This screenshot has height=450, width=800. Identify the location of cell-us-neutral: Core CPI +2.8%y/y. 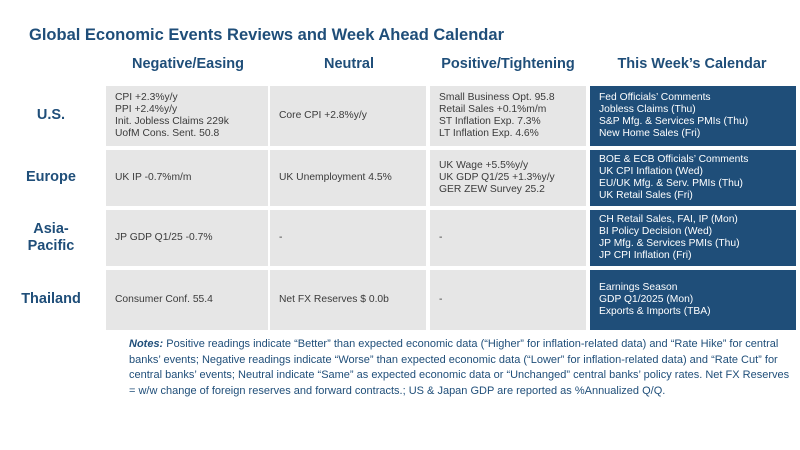
(348, 116).